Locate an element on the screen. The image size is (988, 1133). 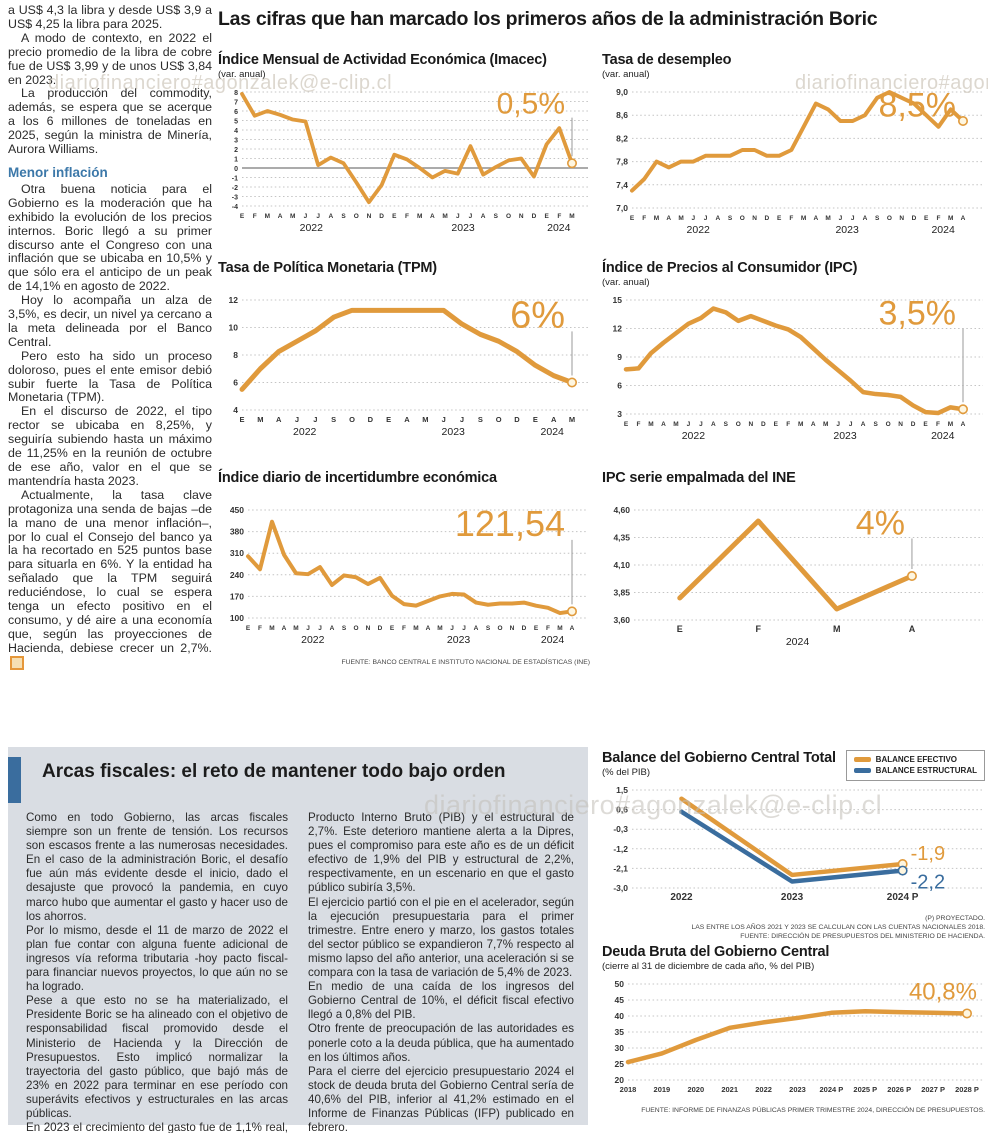
svg-text: 2027 P is located at coordinates (933, 1089).